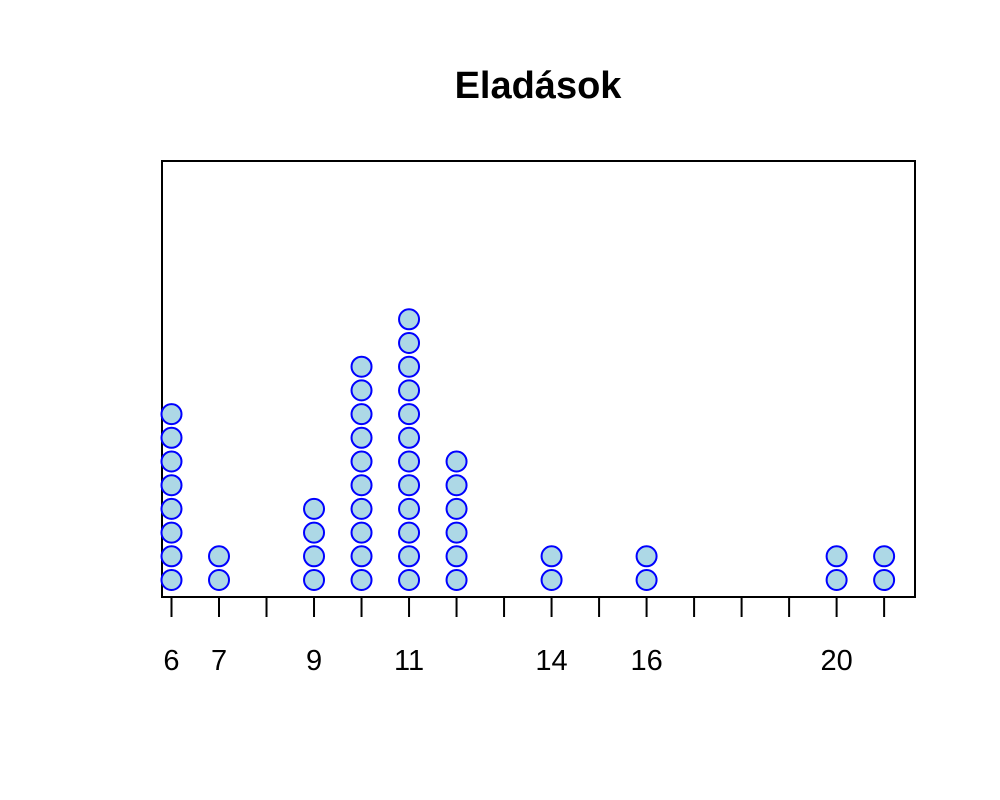 This screenshot has width=1000, height=800. What do you see at coordinates (219, 661) in the screenshot?
I see `x-tick-label-7: 7` at bounding box center [219, 661].